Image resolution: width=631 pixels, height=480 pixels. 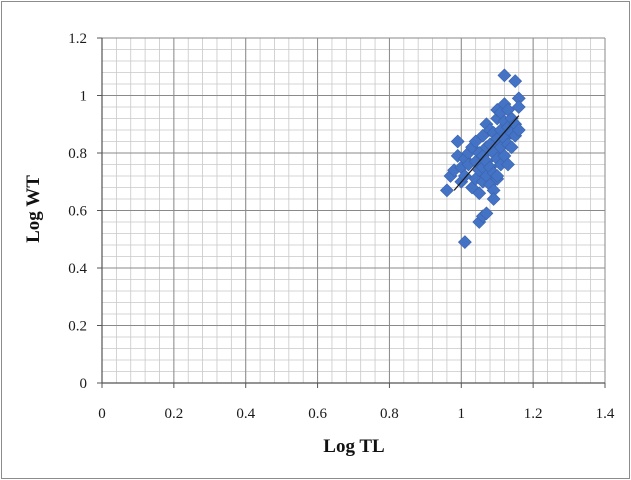 I want to click on x-axis-title: Log TL, so click(x=353, y=446).